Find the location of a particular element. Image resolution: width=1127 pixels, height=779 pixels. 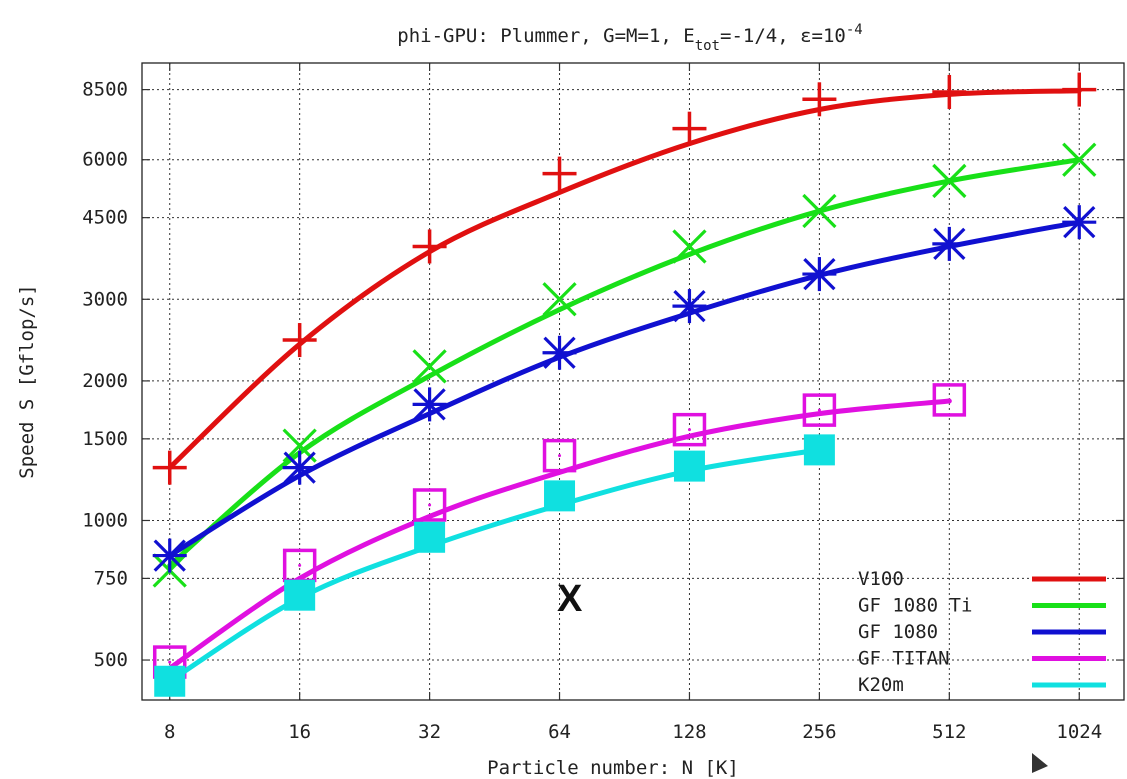

cursor-arrow-icon is located at coordinates (1040, 763).